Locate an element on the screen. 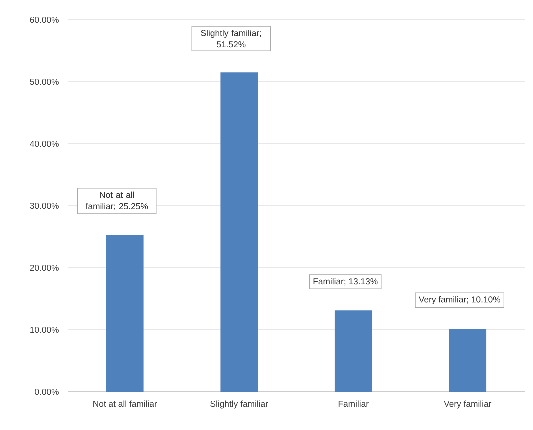  y-tick-label: 10.00% is located at coordinates (44, 330).